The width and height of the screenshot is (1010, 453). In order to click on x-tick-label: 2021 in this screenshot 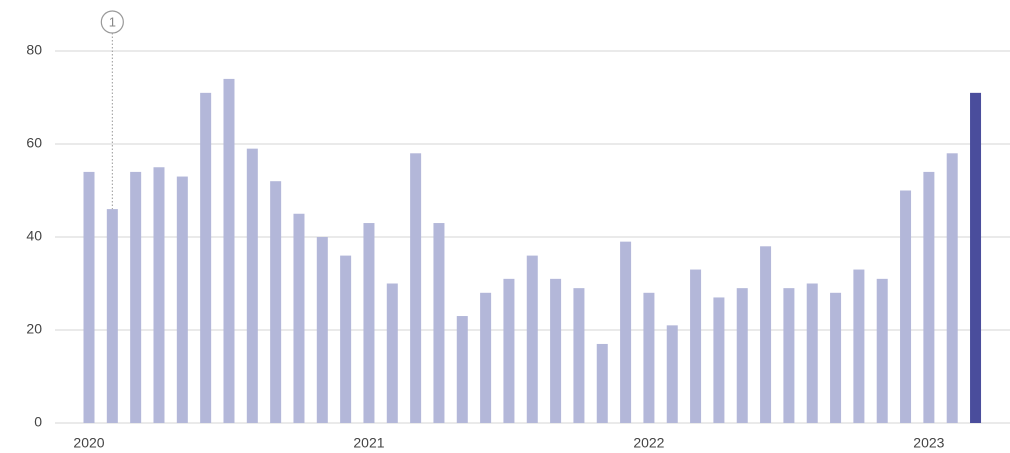, I will do `click(368, 443)`.